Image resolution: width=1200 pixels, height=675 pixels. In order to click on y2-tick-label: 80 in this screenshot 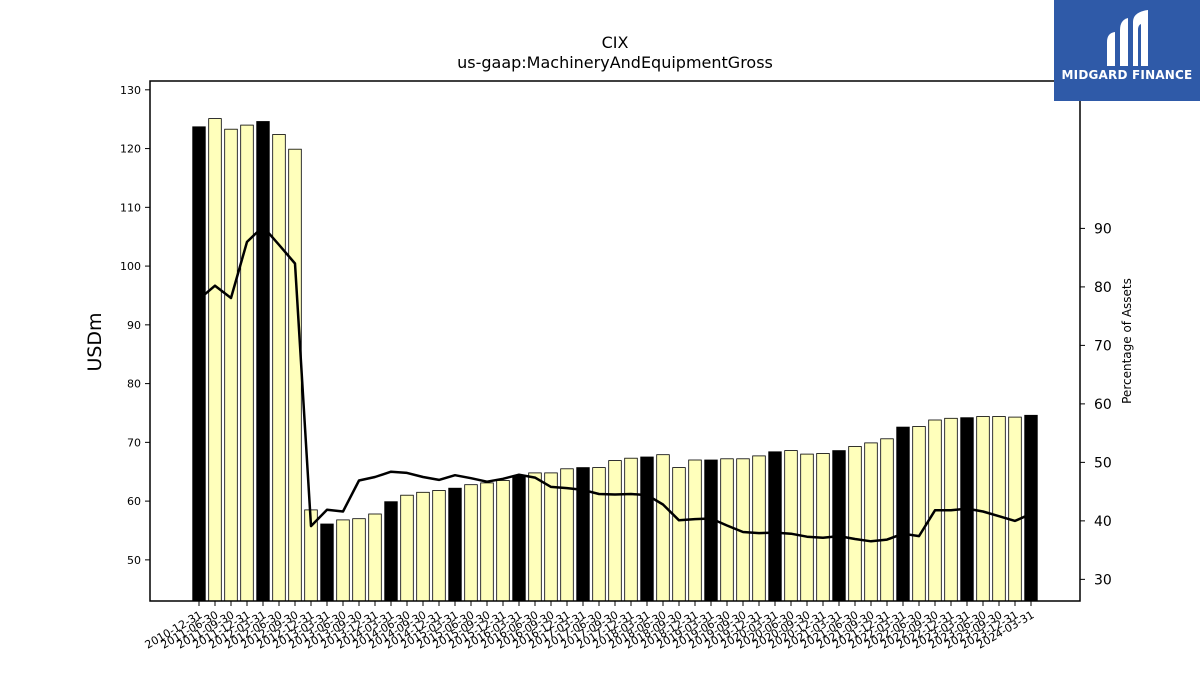, I will do `click(1103, 288)`.